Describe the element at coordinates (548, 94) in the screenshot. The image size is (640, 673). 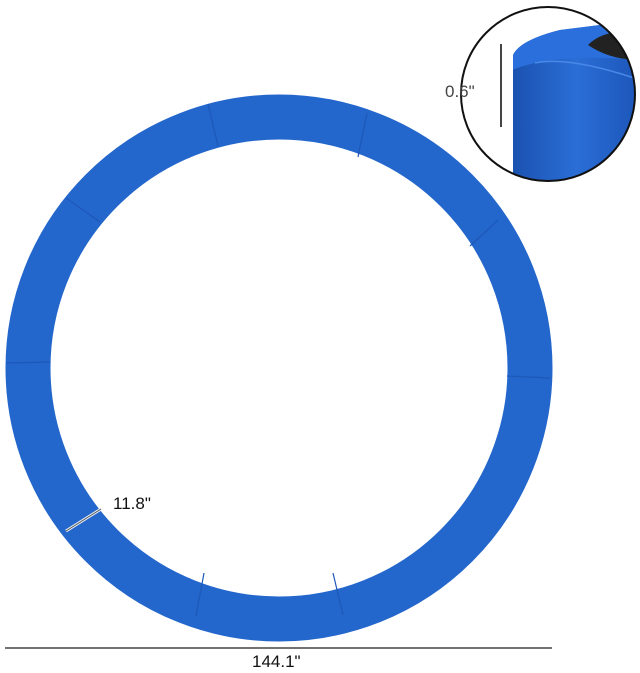
I see `detail-inset` at that location.